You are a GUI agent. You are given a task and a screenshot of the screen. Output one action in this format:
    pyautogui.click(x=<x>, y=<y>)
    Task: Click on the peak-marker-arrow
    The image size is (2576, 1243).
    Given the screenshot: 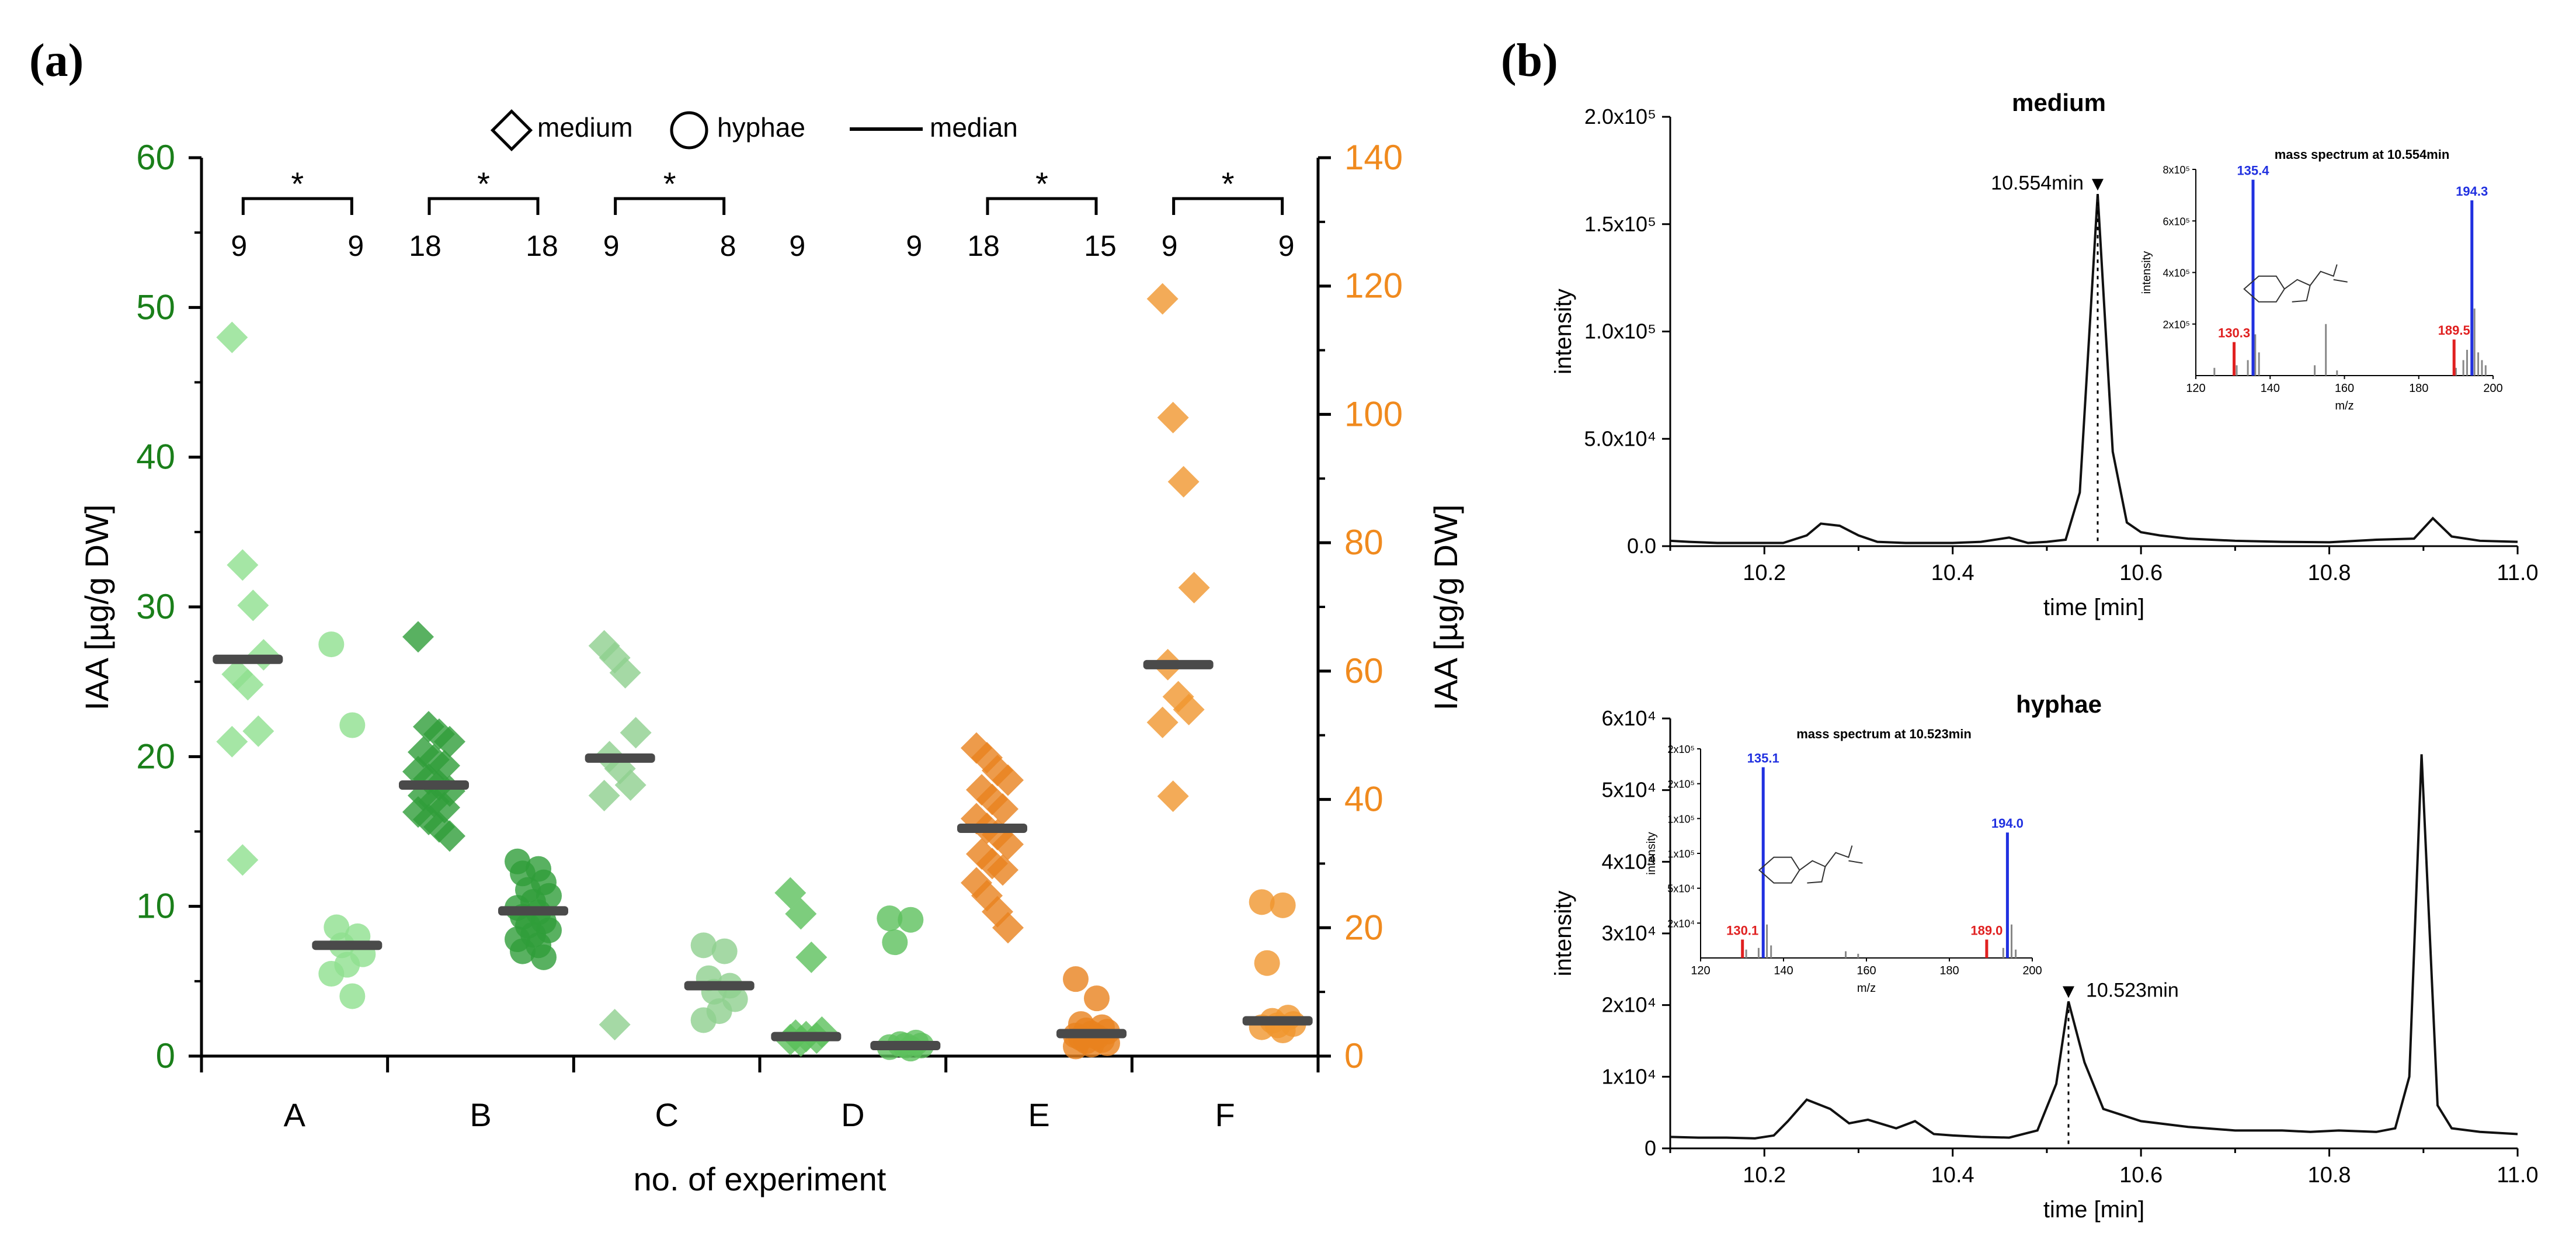 What is the action you would take?
    pyautogui.click(x=2068, y=992)
    